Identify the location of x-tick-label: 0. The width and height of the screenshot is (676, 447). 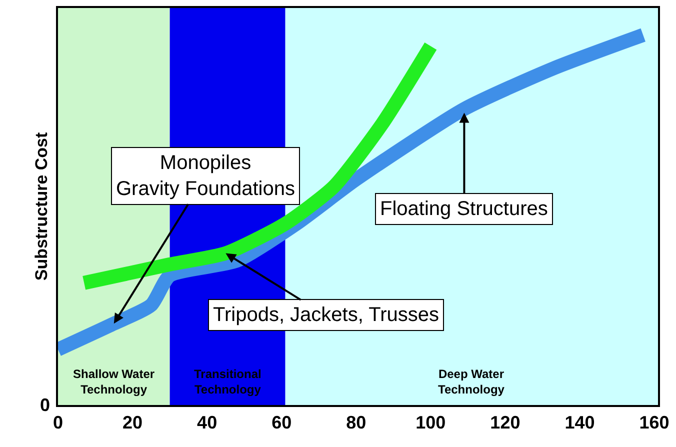
(58, 422).